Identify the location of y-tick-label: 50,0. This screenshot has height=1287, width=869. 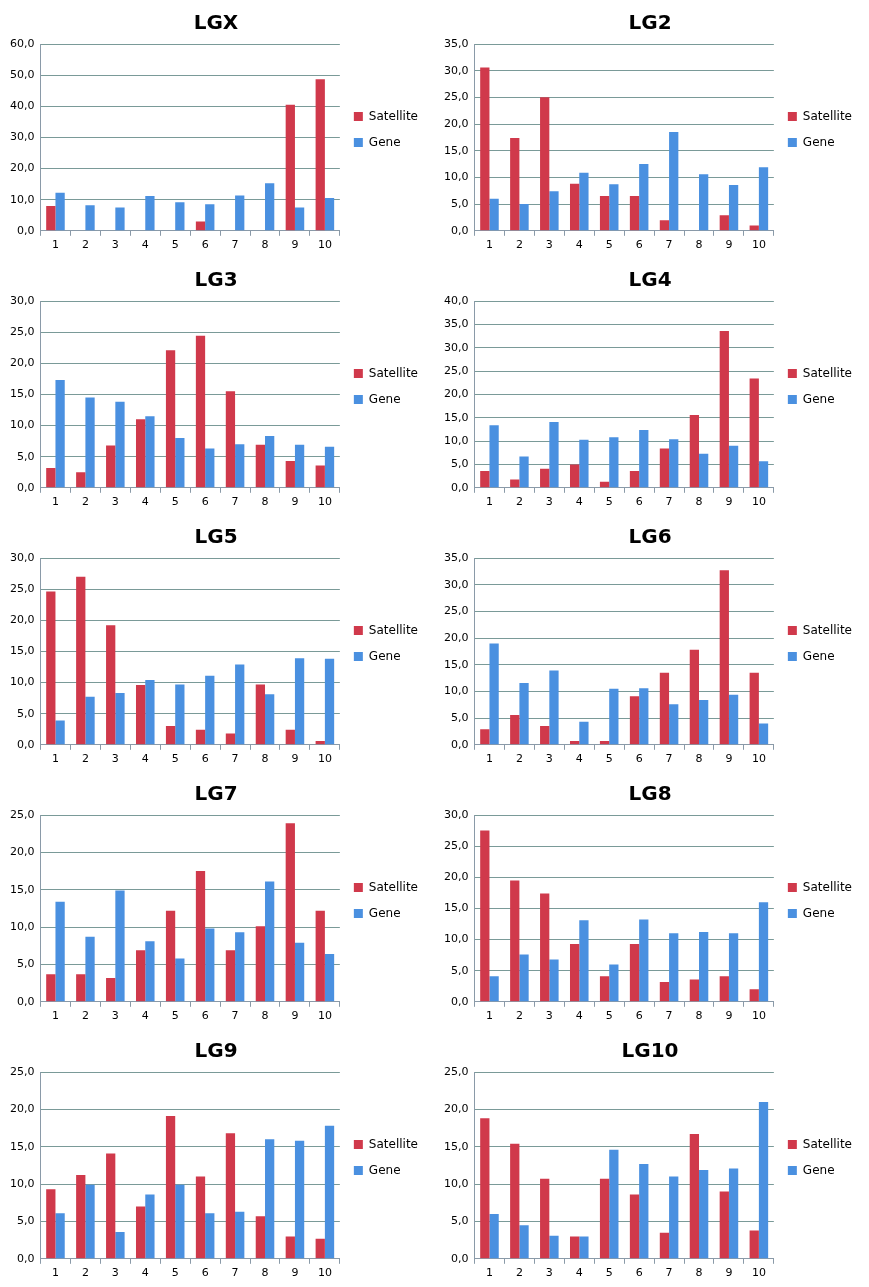
(22, 74).